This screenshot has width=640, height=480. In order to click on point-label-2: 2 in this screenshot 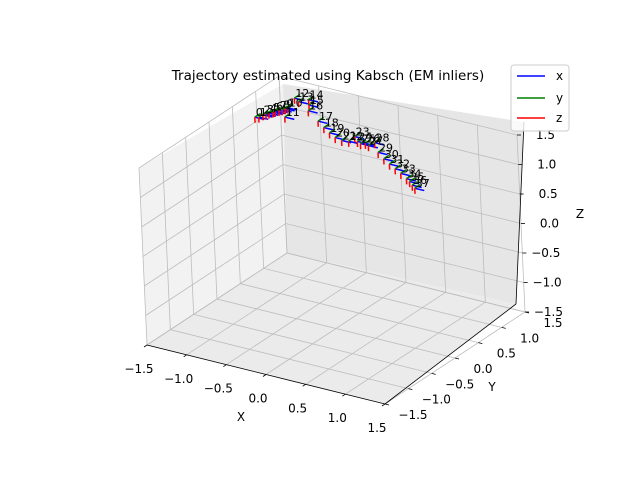, I will do `click(267, 110)`.